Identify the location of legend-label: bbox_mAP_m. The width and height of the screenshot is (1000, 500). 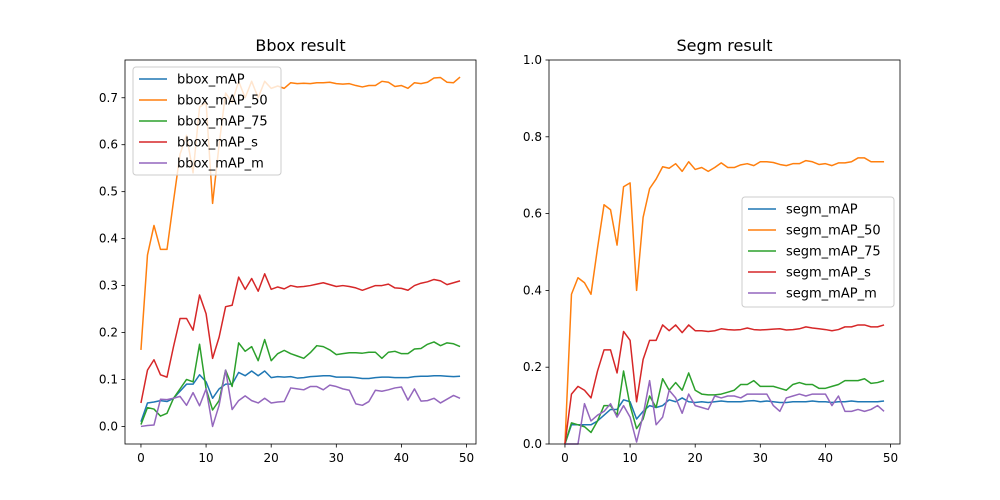
(220, 164).